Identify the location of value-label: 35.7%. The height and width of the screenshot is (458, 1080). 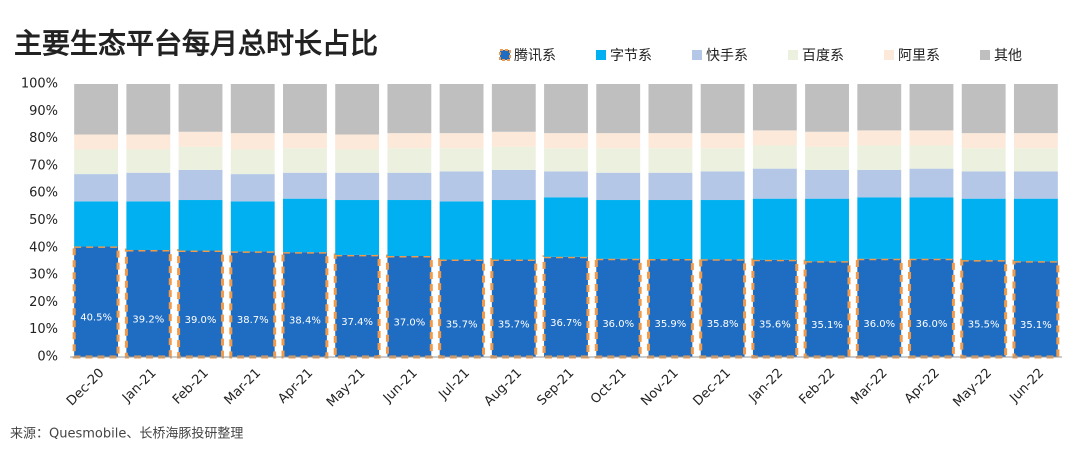
(462, 324).